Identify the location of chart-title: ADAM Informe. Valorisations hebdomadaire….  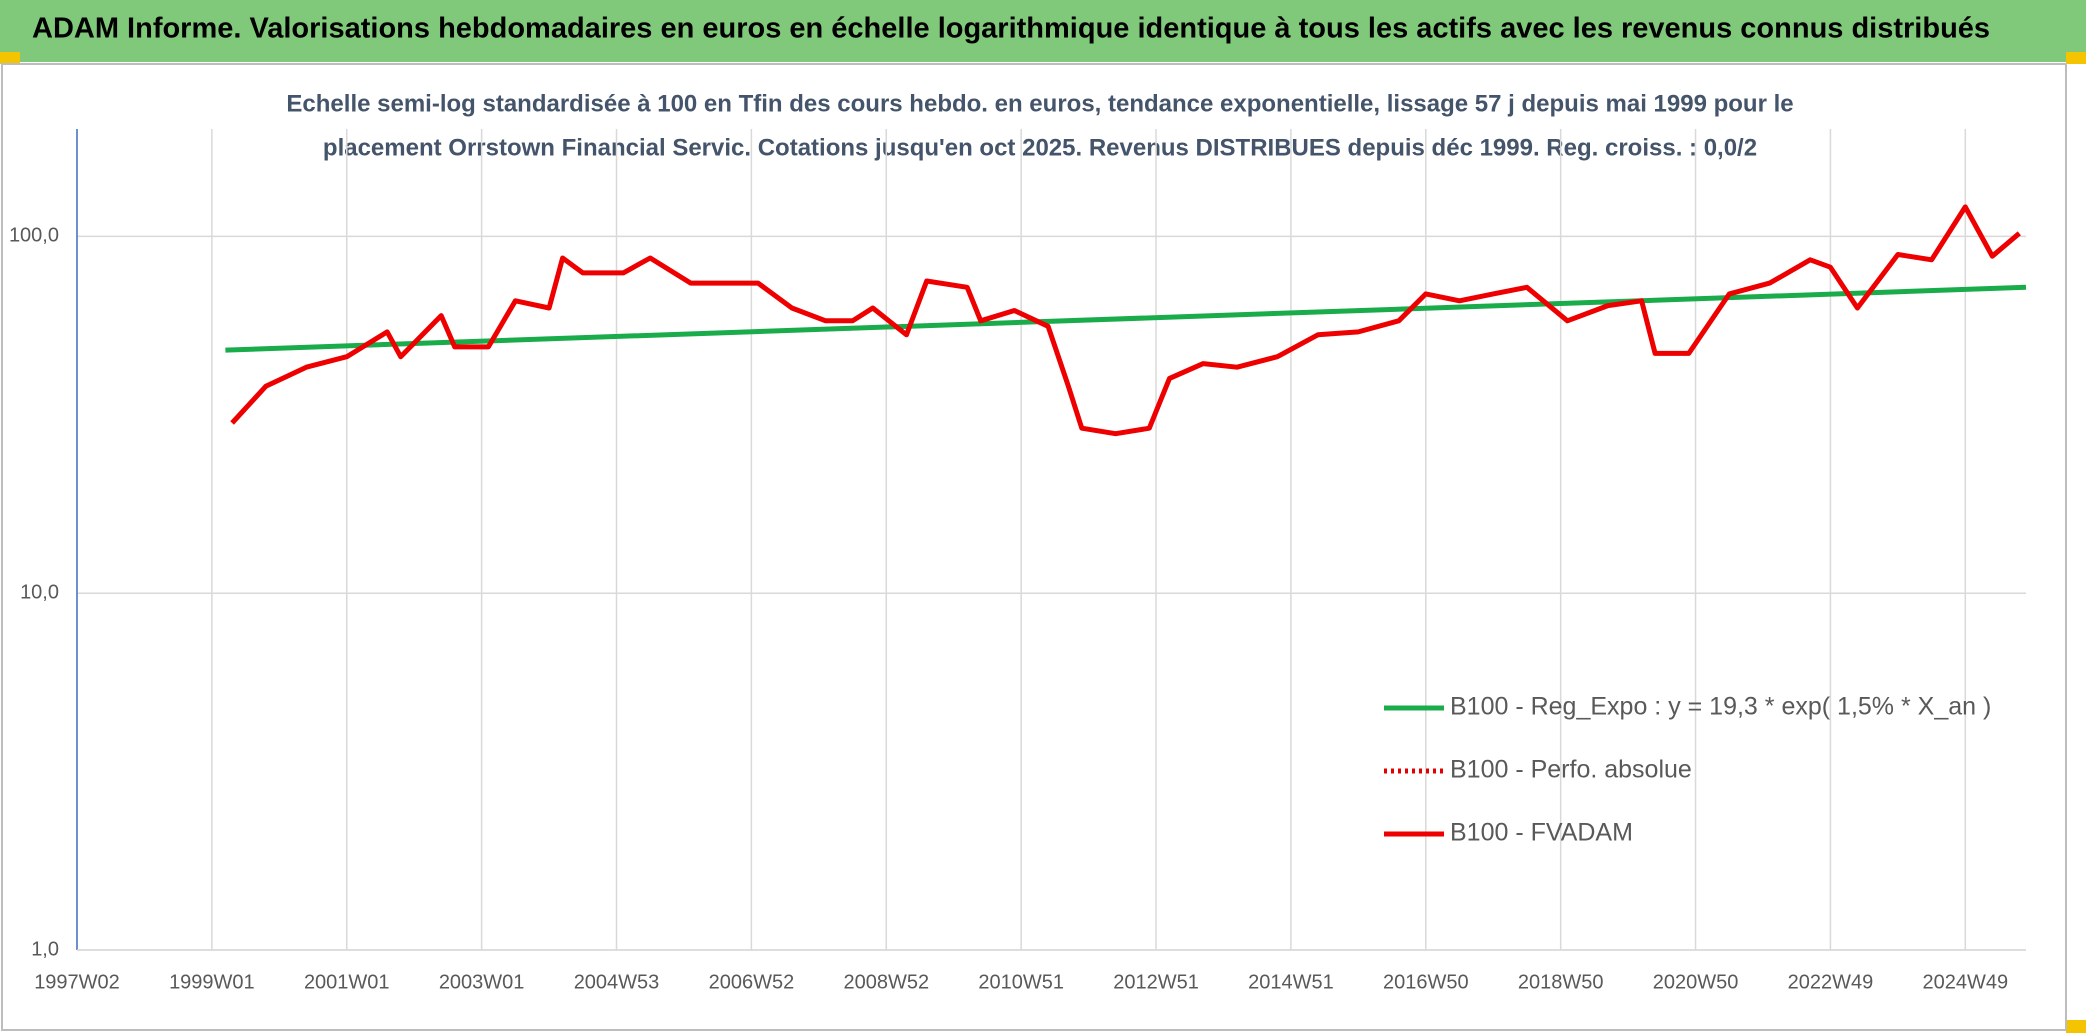
(1011, 29).